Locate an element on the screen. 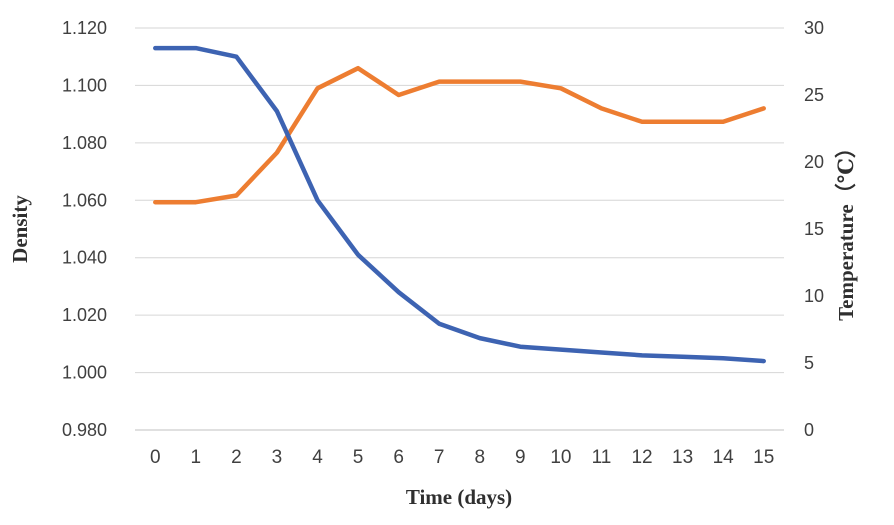 The image size is (894, 525). right-axis-tick-labels: 0 5 10 15 20 25 30 is located at coordinates (814, 229).